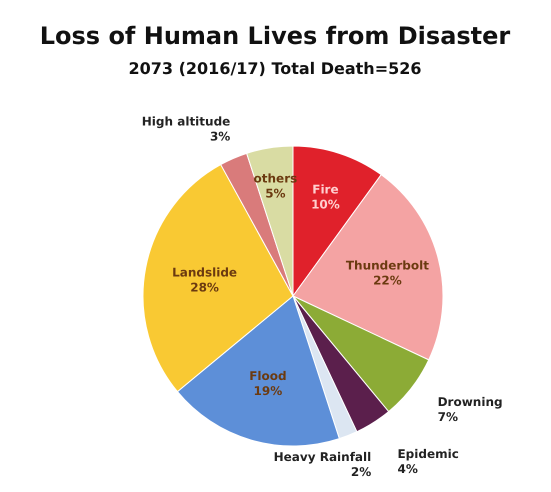  I want to click on chart-title: Loss of Human Lives from Disaster, so click(275, 36).